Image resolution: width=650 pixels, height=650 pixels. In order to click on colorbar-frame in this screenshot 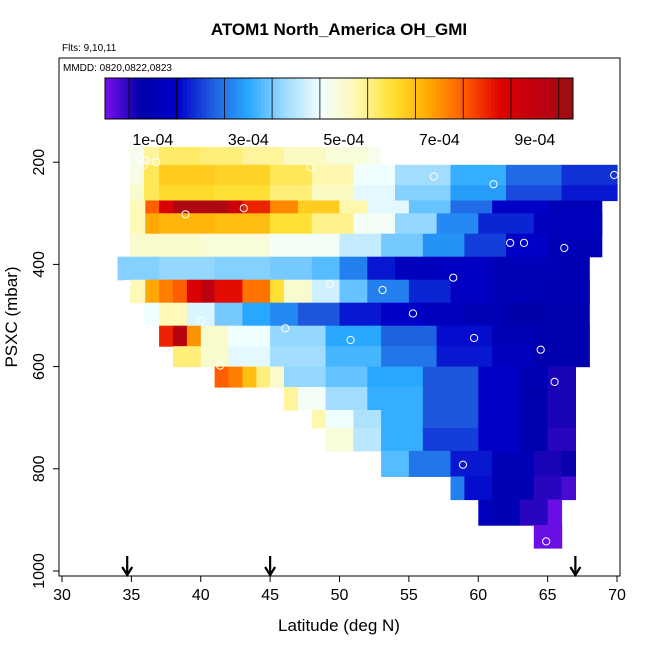, I will do `click(339, 98)`.